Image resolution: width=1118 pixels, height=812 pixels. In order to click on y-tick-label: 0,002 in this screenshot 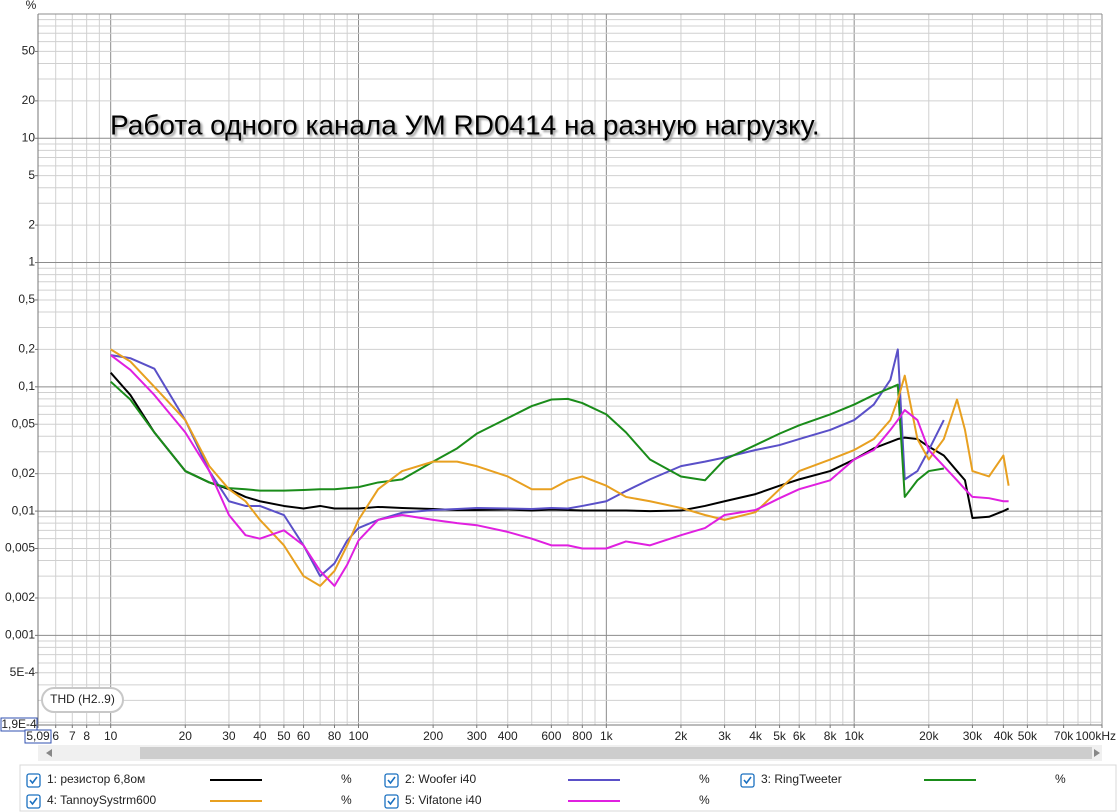, I will do `click(20, 597)`.